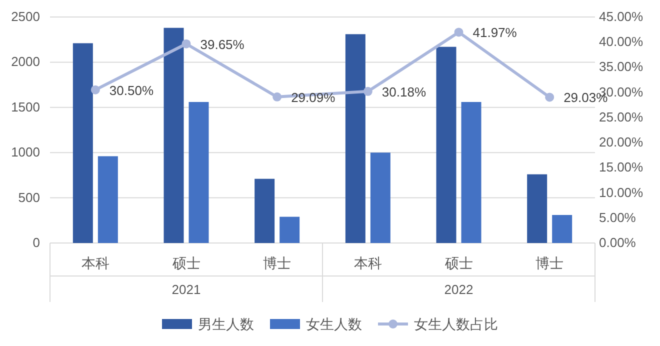  What do you see at coordinates (404, 92) in the screenshot?
I see `data-label: 30.18%` at bounding box center [404, 92].